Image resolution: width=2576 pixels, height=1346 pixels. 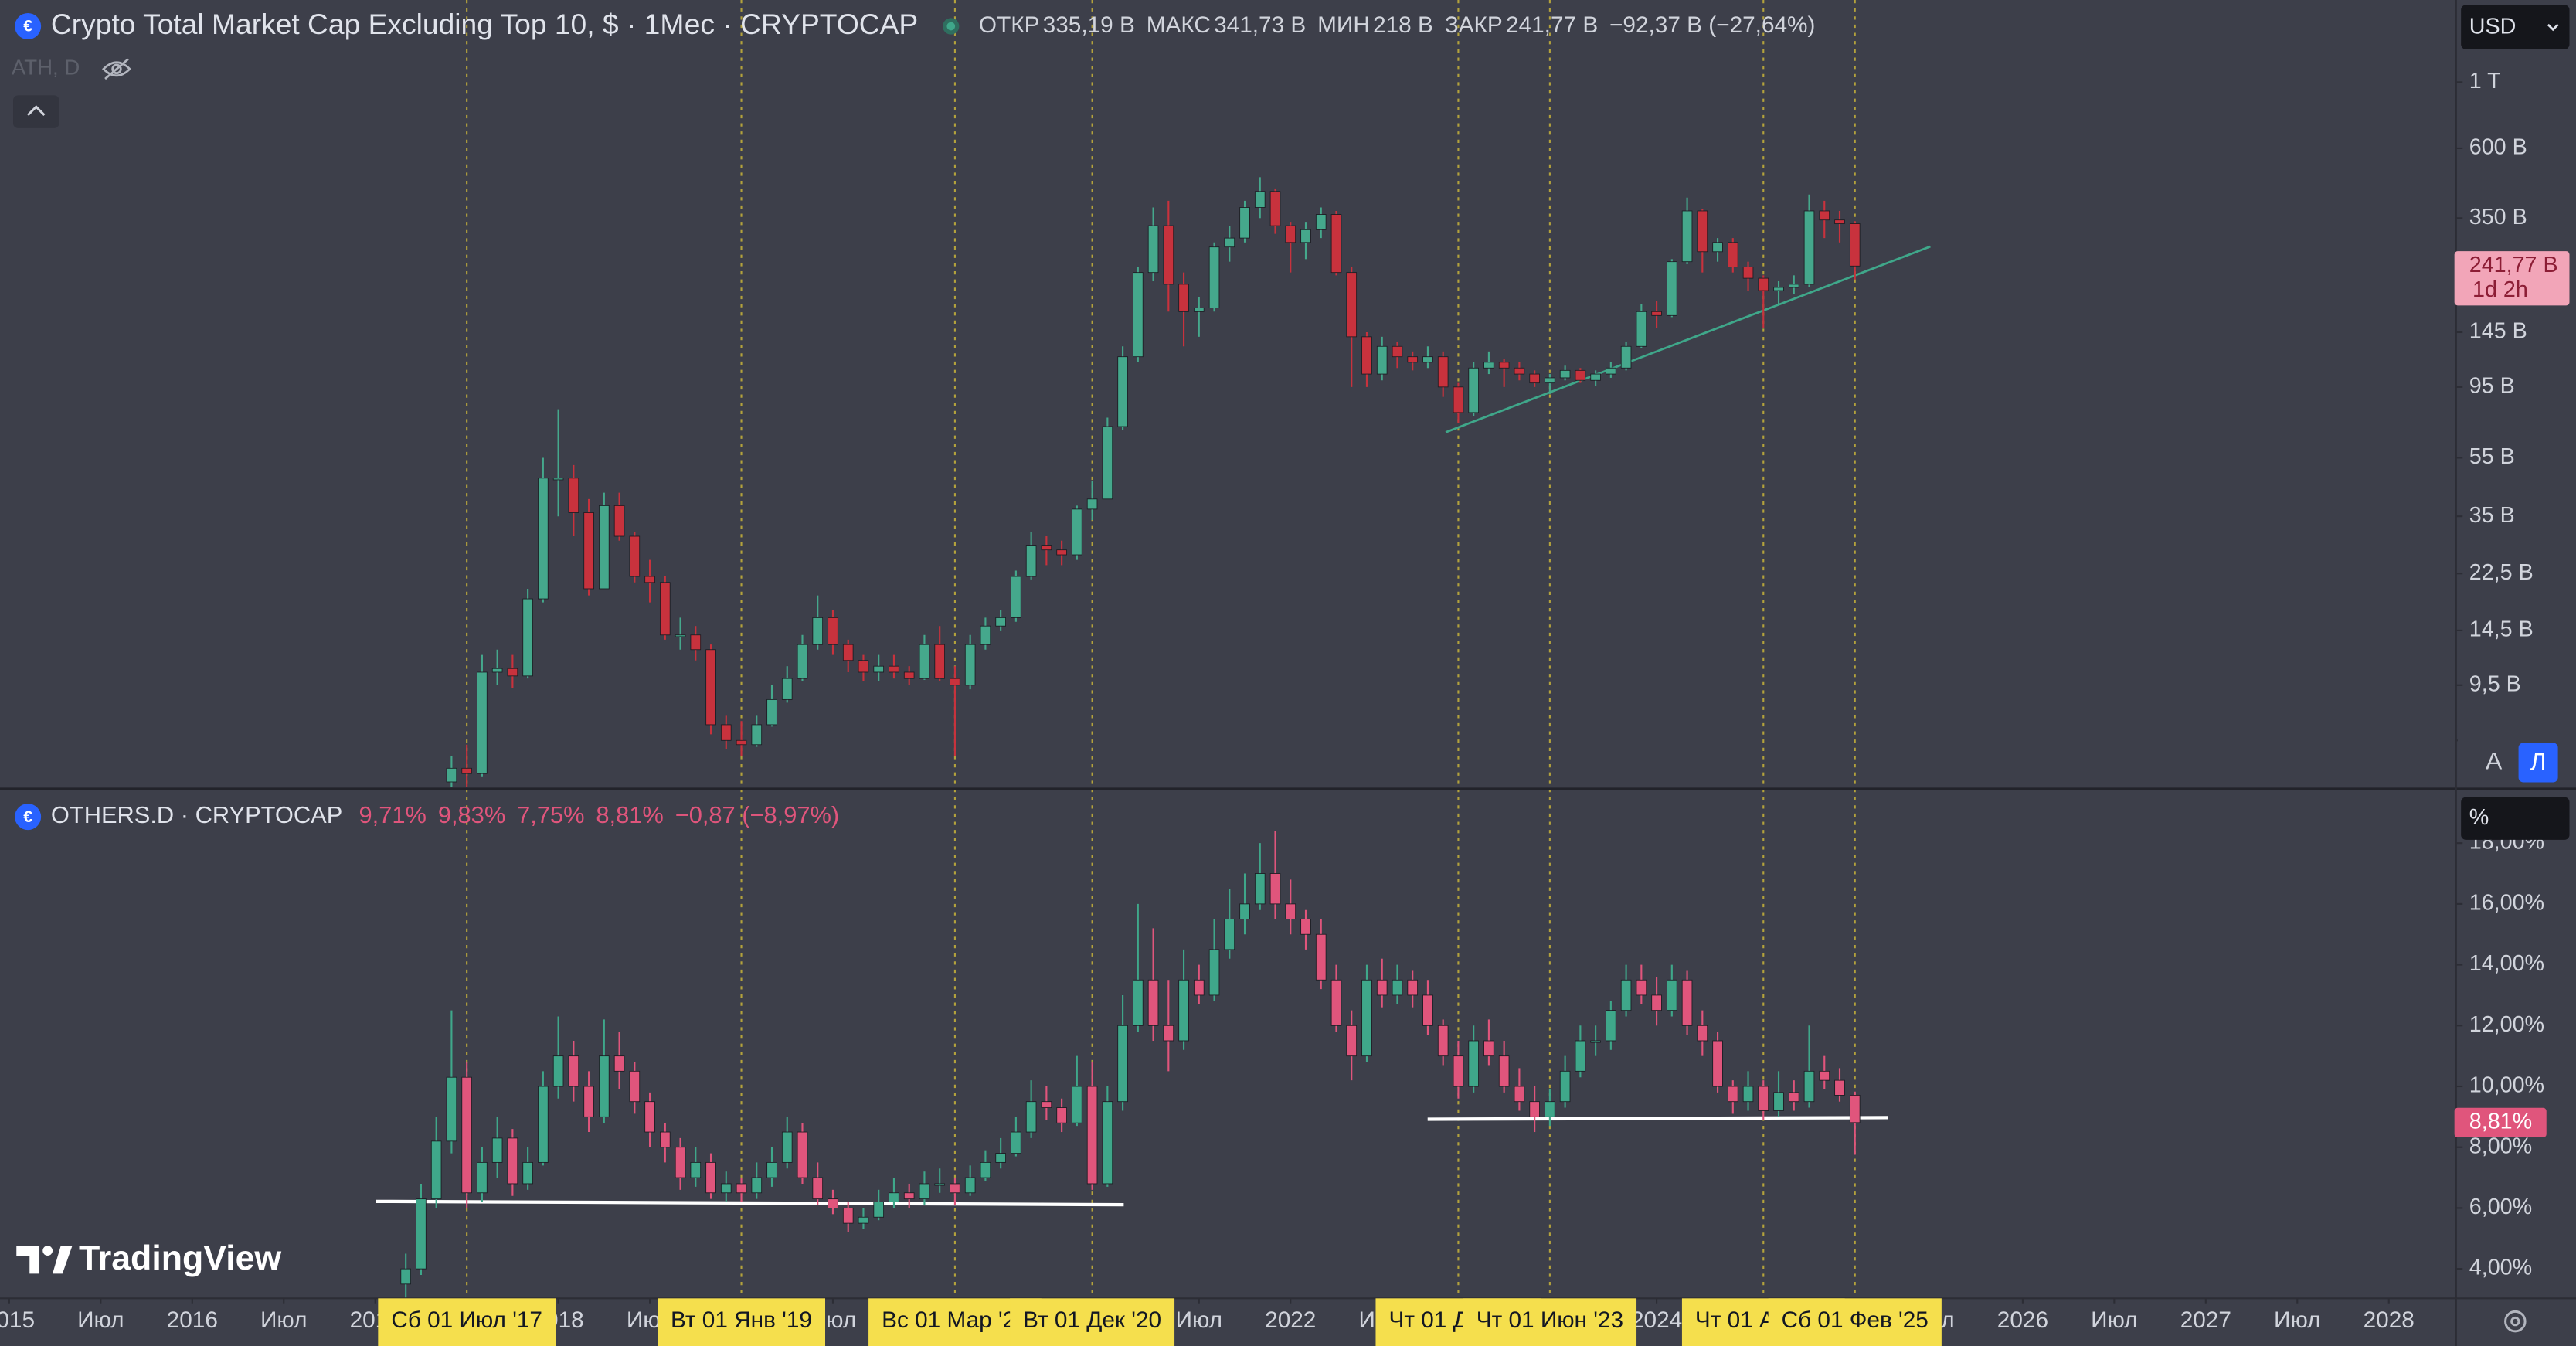 I want to click on crosshair-label-text: Вс 01 Мар '20, so click(x=955, y=1320).